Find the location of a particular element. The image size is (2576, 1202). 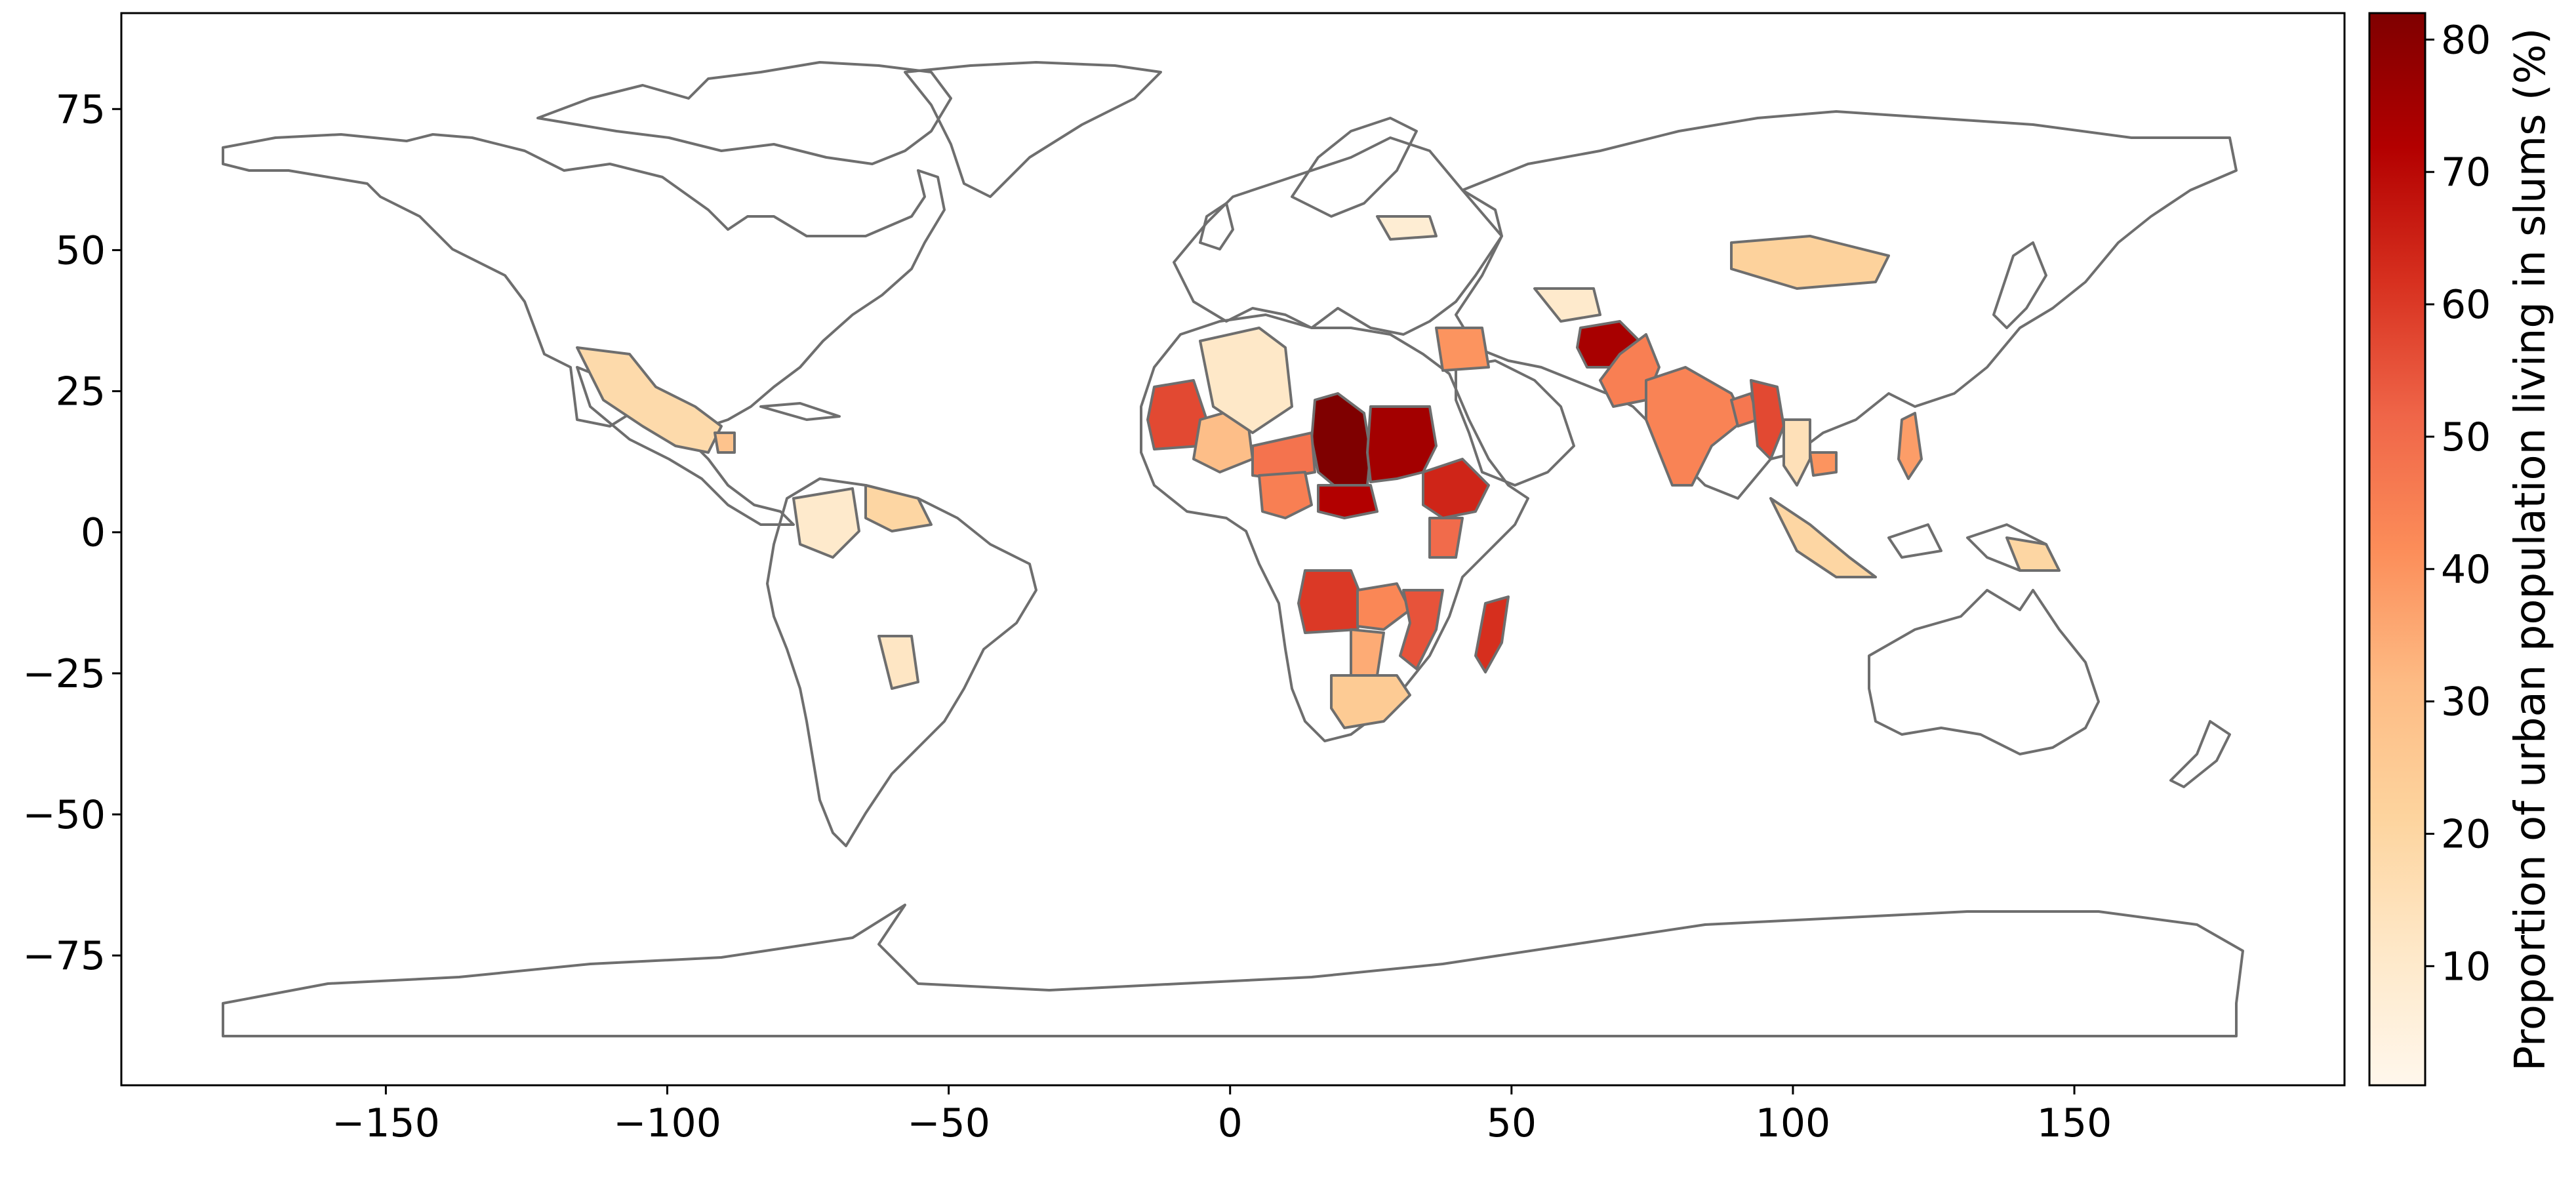

region-angola is located at coordinates (1331, 601).